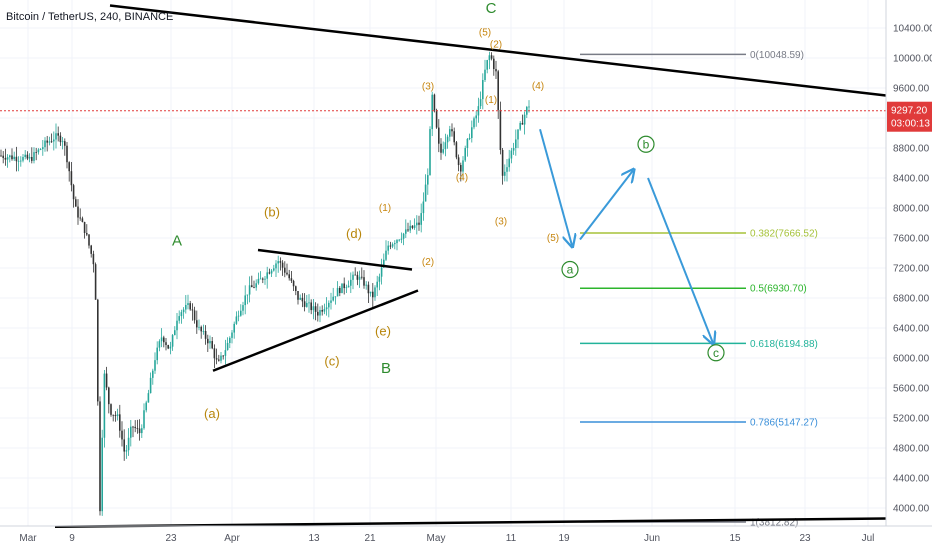 The image size is (932, 550). I want to click on wave-label-minor: (c), so click(331, 361).